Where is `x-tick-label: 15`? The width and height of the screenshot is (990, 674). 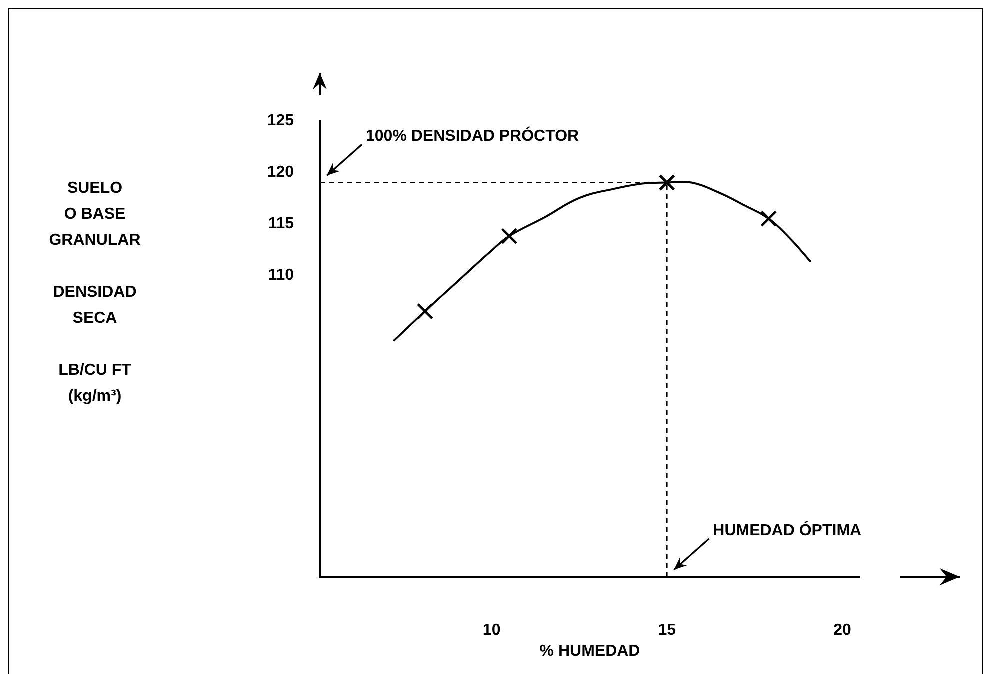
x-tick-label: 15 is located at coordinates (667, 631).